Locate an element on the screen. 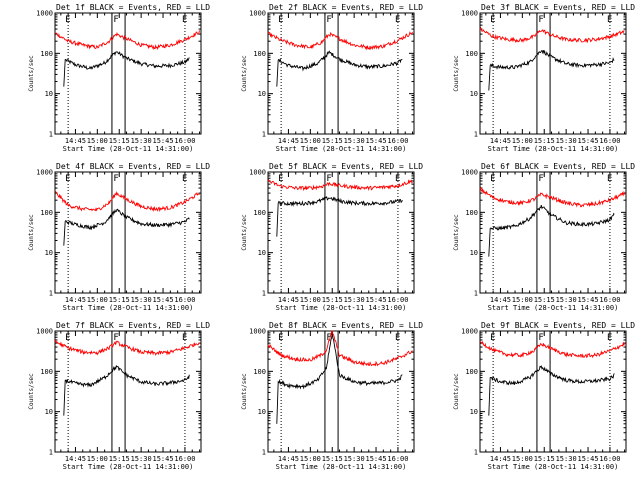  panel-title: Det 7f BLACK = Events, RED = LLD is located at coordinates (133, 325).